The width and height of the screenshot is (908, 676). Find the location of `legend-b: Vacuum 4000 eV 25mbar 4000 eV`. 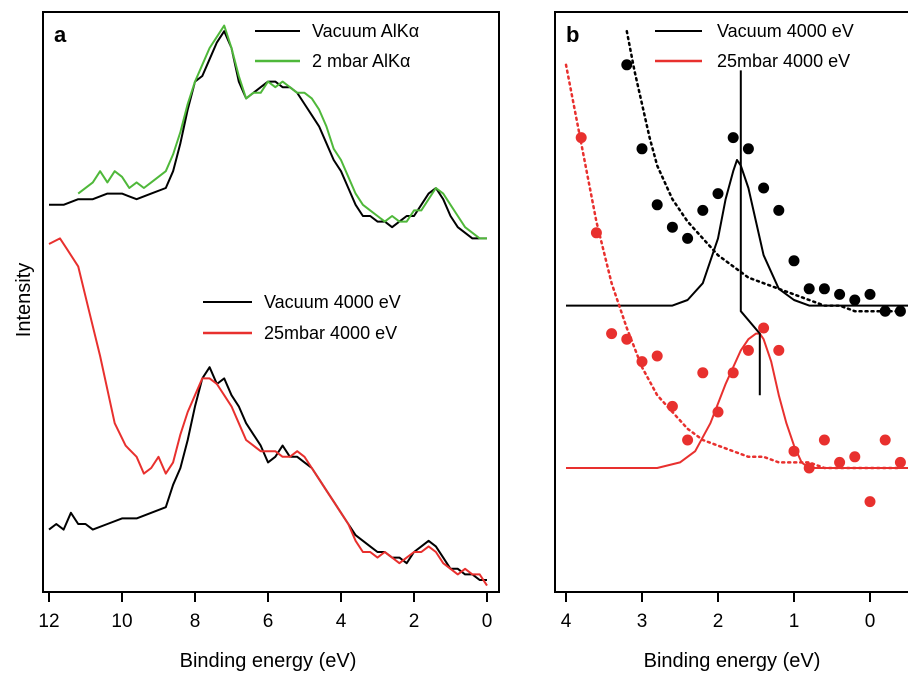

legend-b: Vacuum 4000 eV 25mbar 4000 eV is located at coordinates (754, 46).